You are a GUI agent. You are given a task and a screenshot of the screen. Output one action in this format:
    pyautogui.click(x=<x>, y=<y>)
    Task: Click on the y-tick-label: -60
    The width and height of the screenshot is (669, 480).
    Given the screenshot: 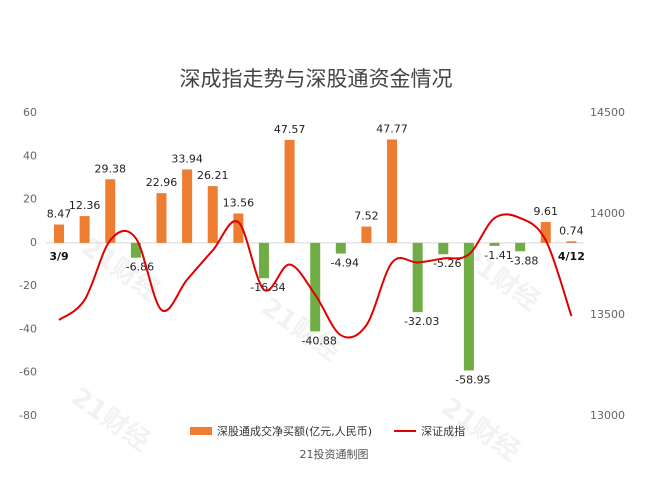 What is the action you would take?
    pyautogui.click(x=28, y=372)
    